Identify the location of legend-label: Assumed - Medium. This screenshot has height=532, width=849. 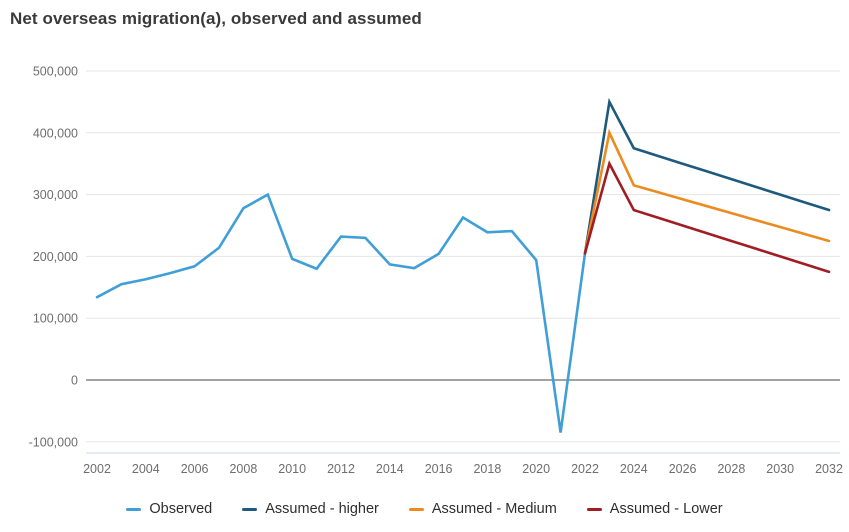
(494, 509).